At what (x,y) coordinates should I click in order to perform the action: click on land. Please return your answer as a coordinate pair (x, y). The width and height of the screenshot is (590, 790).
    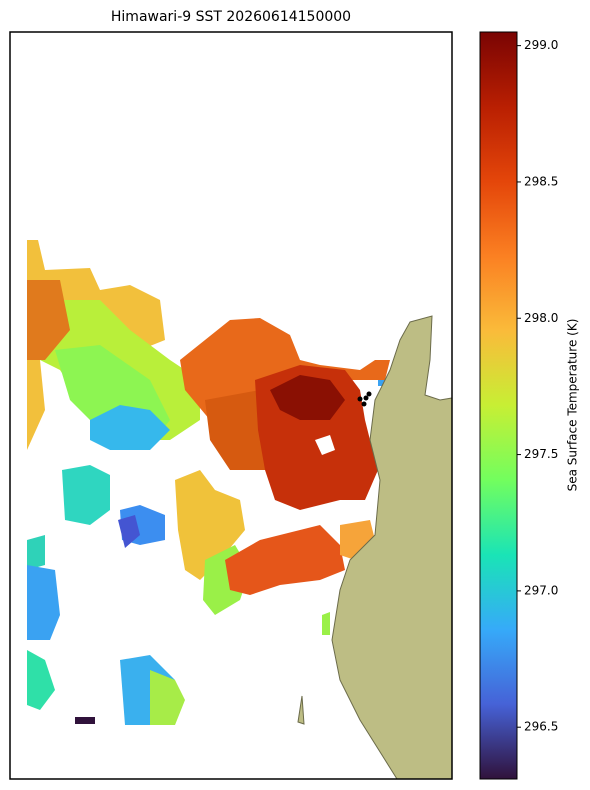
    Looking at the image, I should click on (392, 547).